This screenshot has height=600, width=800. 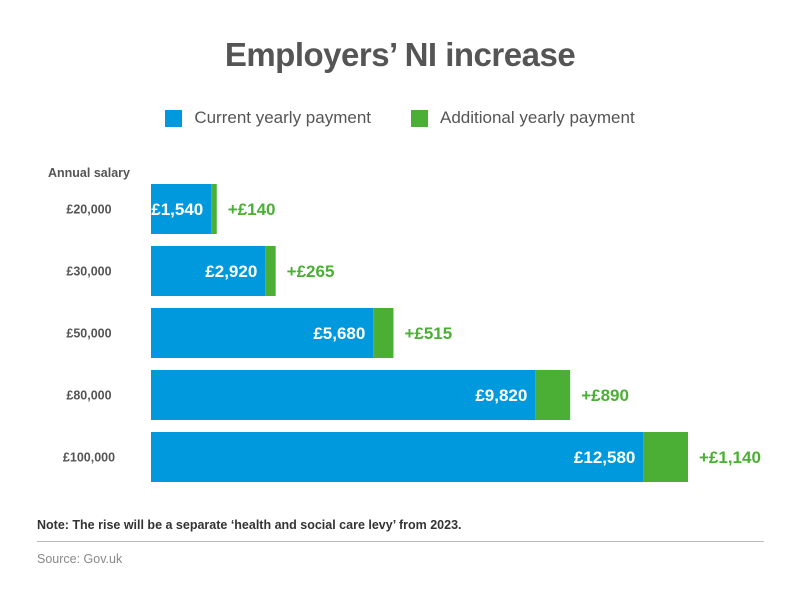 What do you see at coordinates (730, 457) in the screenshot?
I see `data-label-additional: +£1,140` at bounding box center [730, 457].